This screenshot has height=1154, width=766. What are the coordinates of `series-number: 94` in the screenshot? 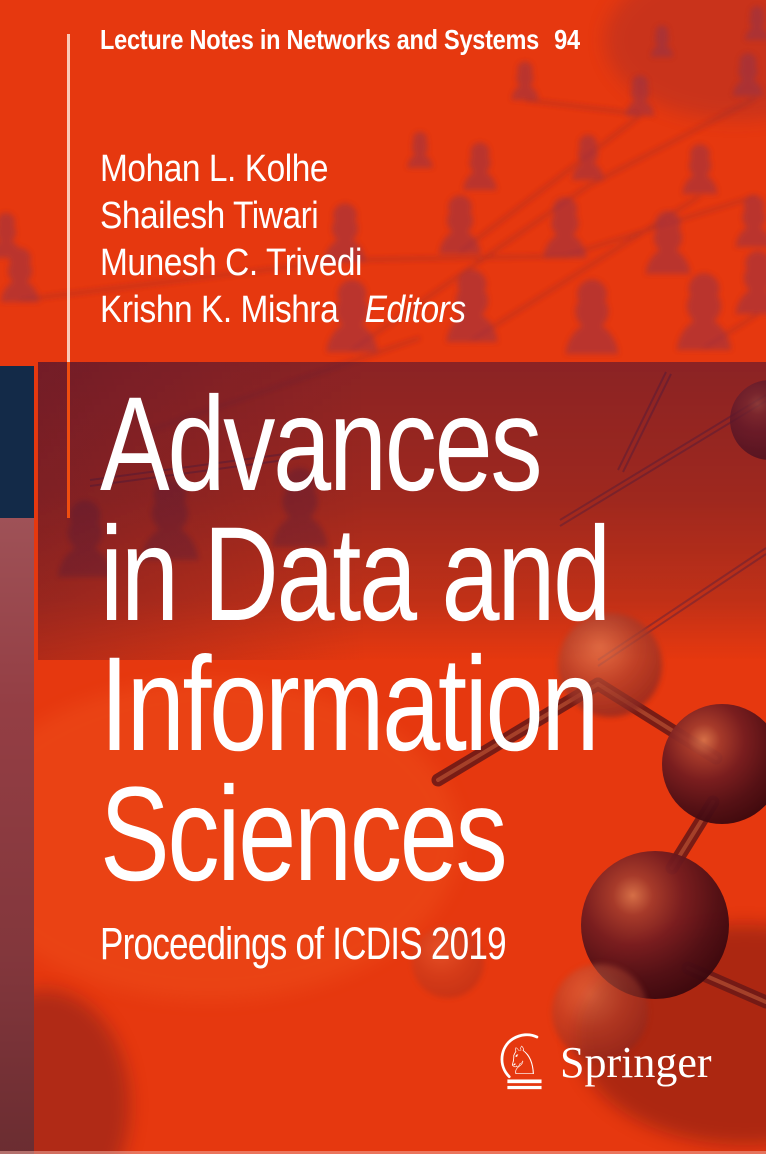 It's located at (567, 39).